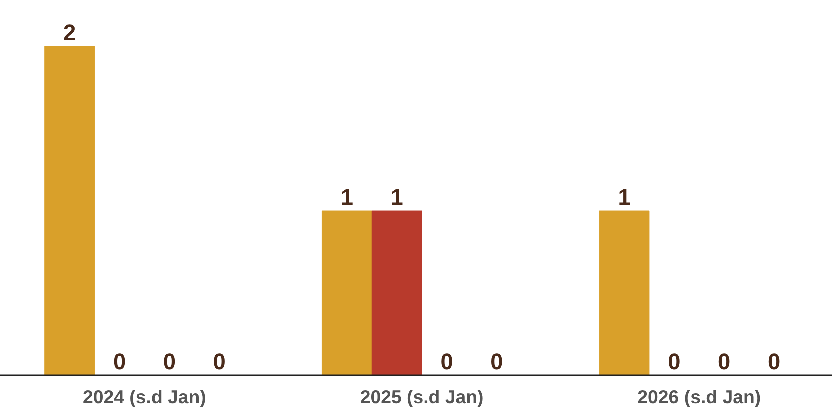 Image resolution: width=832 pixels, height=410 pixels. Describe the element at coordinates (700, 397) in the screenshot. I see `x-tick-label: 2026 (s.d Jan)` at that location.